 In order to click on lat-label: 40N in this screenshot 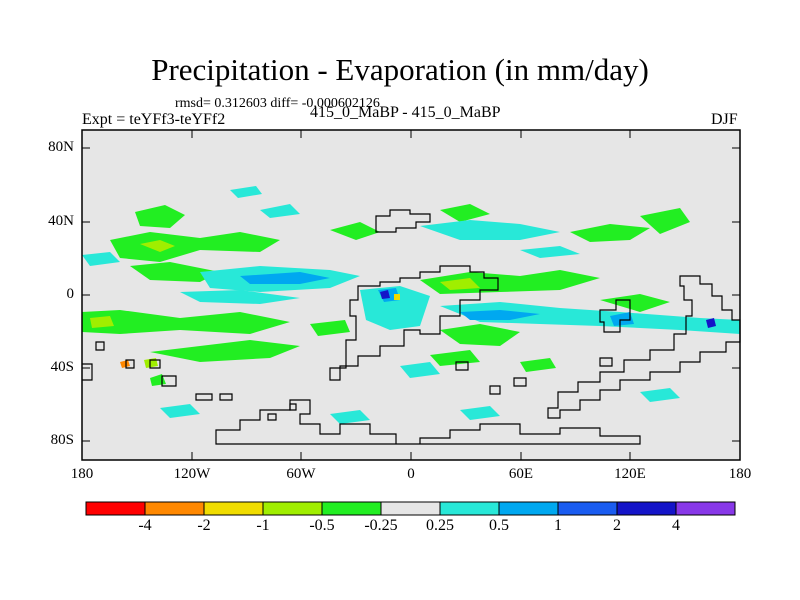, I will do `click(61, 221)`.